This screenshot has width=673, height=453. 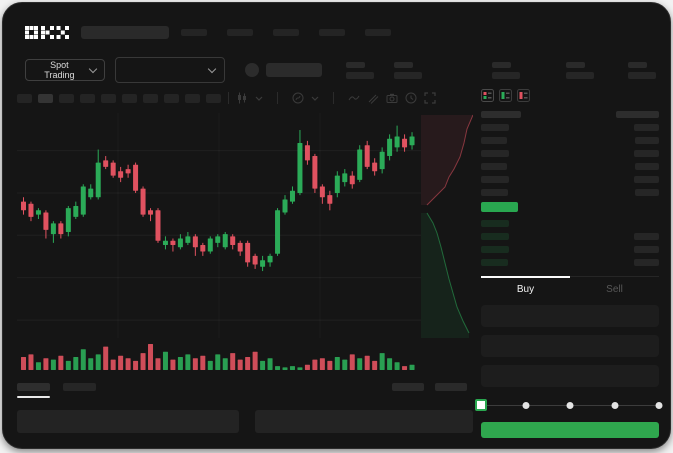 I want to click on fullscreen-icon, so click(x=430, y=98).